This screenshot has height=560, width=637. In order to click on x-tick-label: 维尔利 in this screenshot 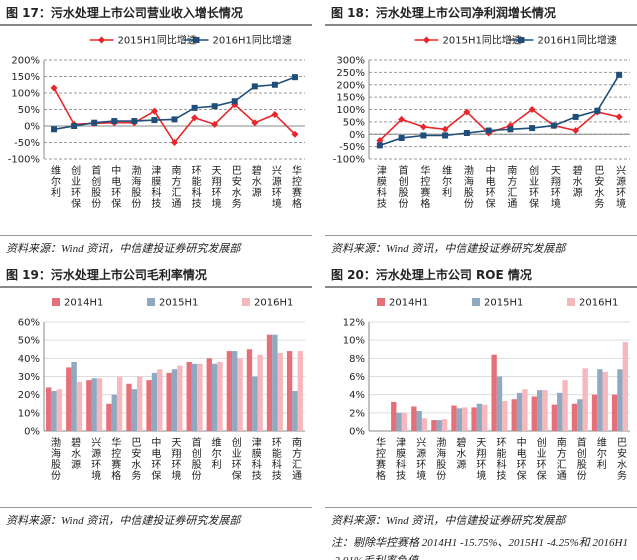, I will do `click(600, 453)`.